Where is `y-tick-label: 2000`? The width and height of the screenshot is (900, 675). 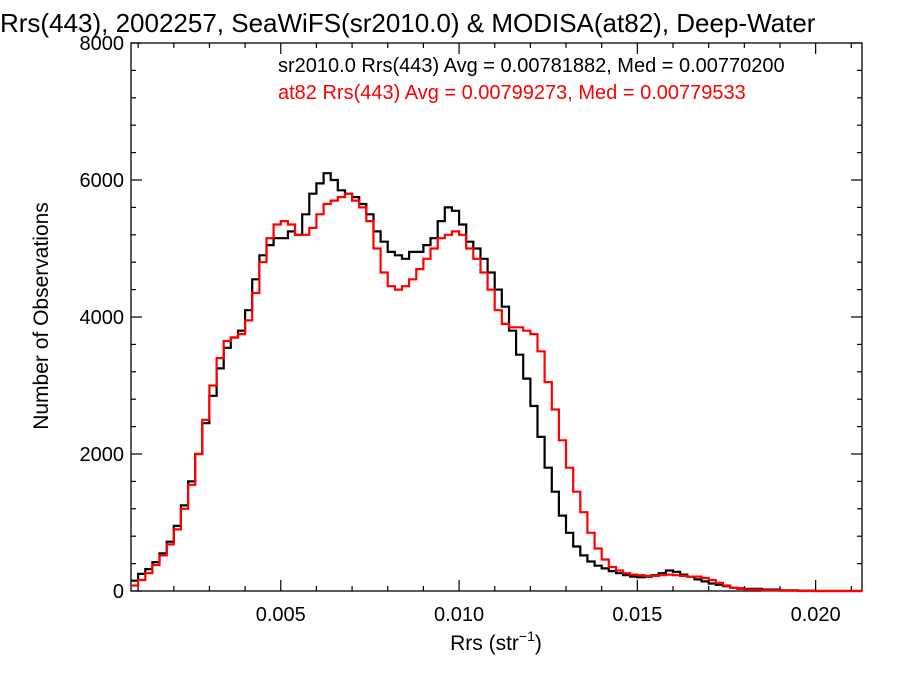 y-tick-label: 2000 is located at coordinates (102, 455).